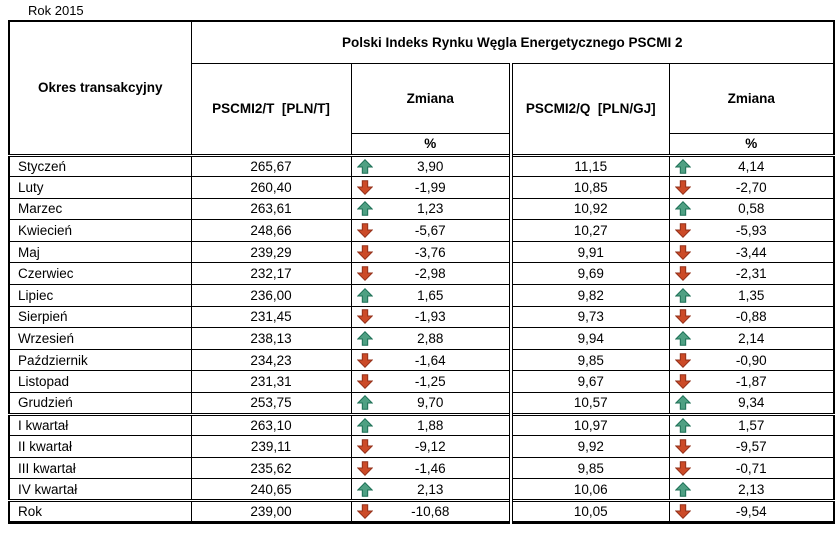  Describe the element at coordinates (589, 252) in the screenshot. I see `pscmi-q-value: 9,91` at that location.